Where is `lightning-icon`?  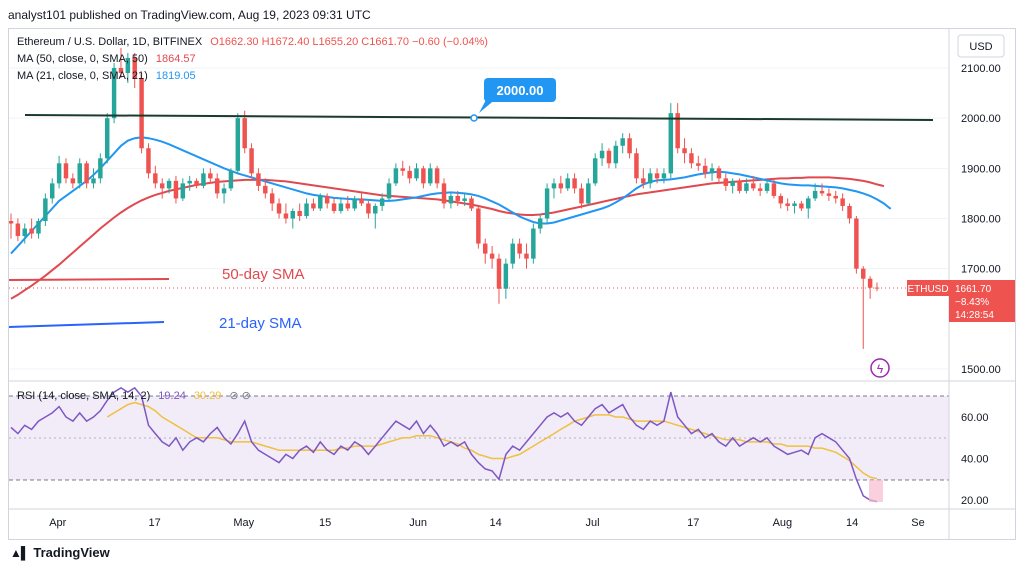
lightning-icon is located at coordinates (880, 368).